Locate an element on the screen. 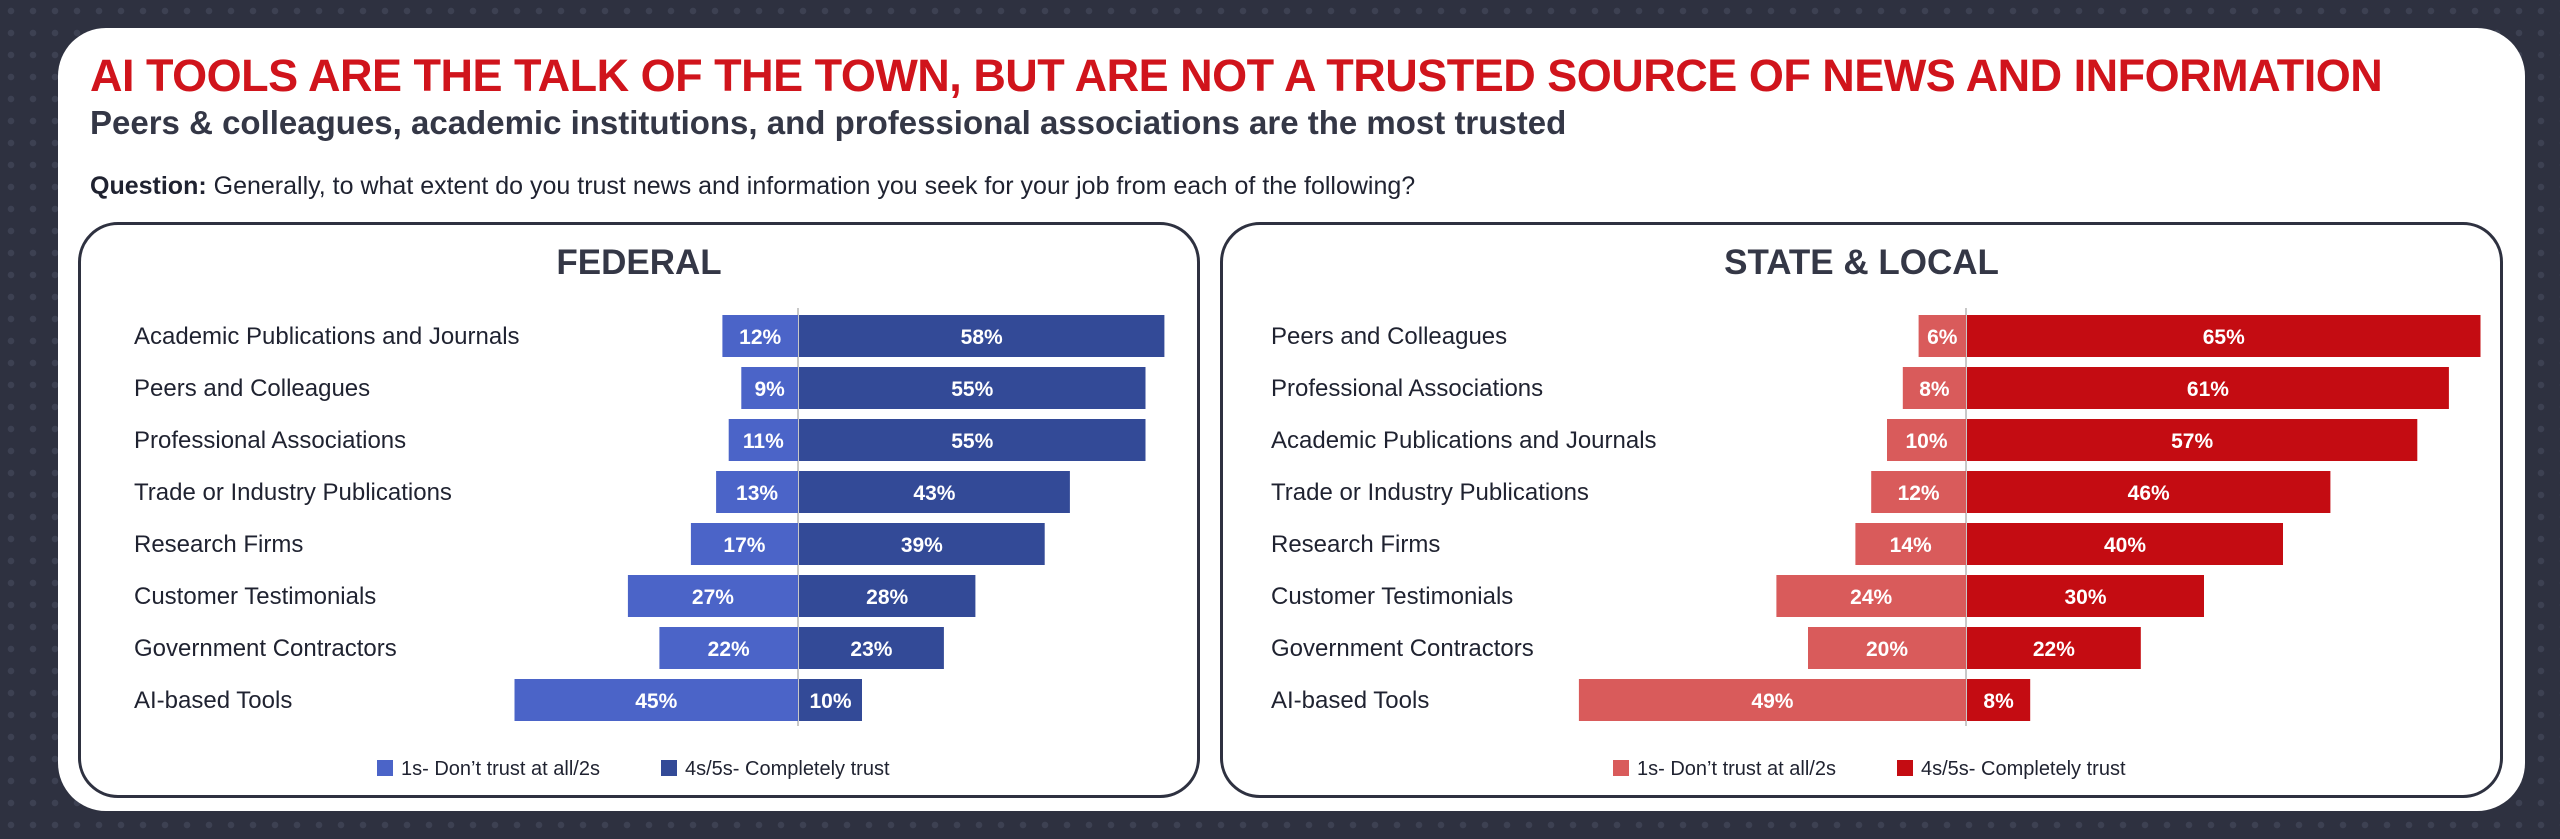 The image size is (2560, 839). federal-data-label-distrust: 9% is located at coordinates (769, 389).